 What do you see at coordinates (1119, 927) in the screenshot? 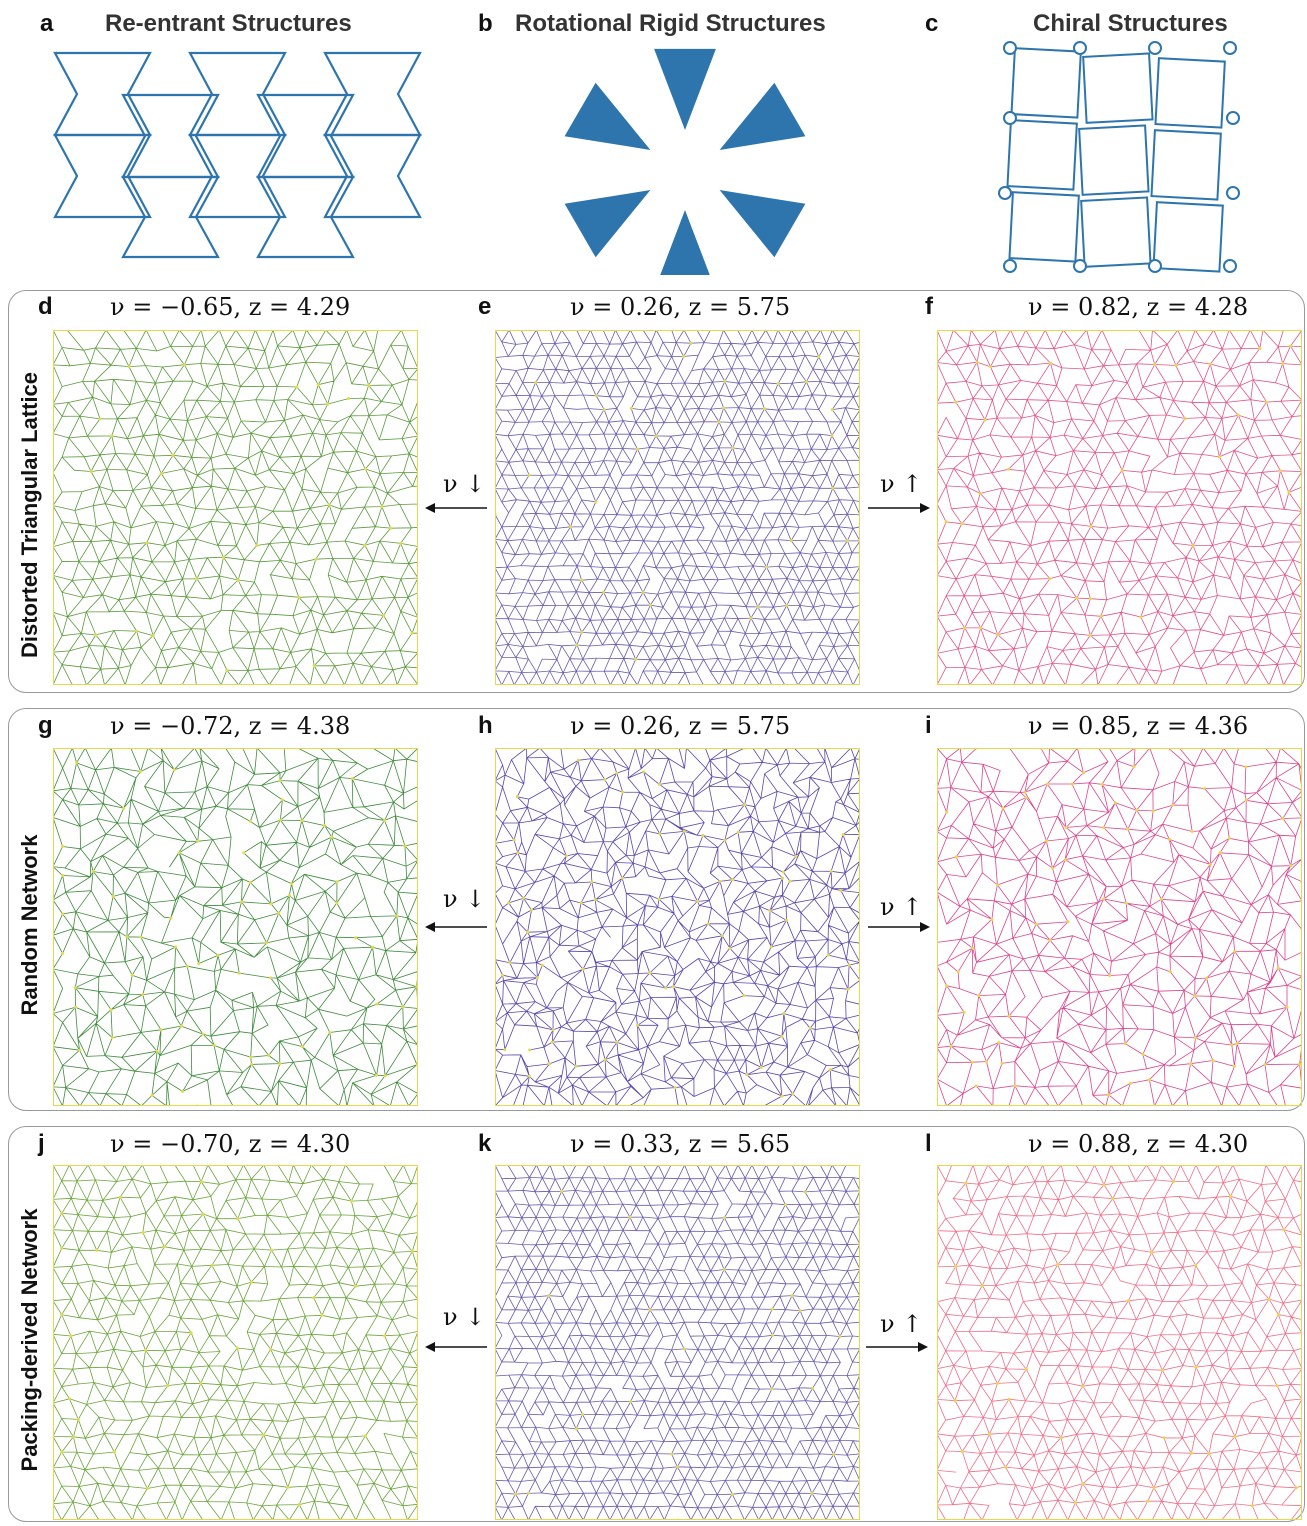
I see `network-panel-i` at bounding box center [1119, 927].